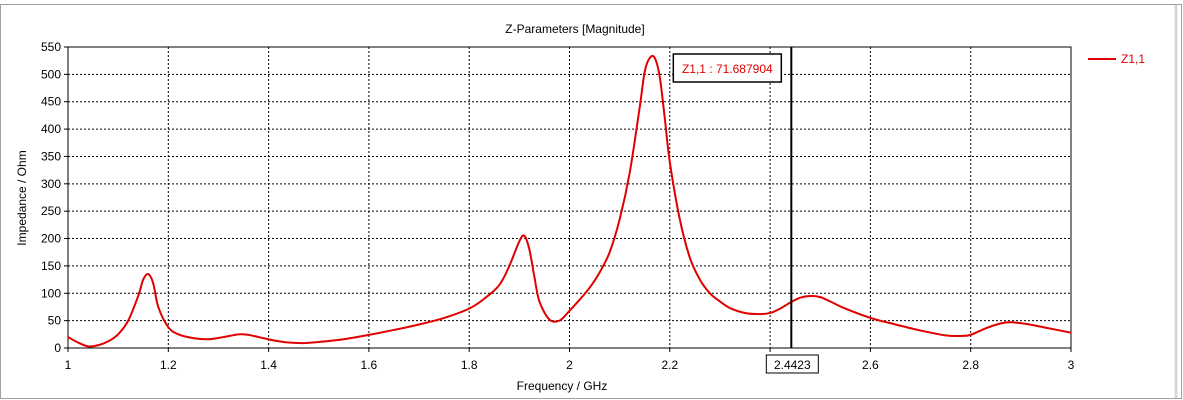 The width and height of the screenshot is (1183, 400). I want to click on marker-value-box: Z1,1 : 71.687904, so click(727, 68).